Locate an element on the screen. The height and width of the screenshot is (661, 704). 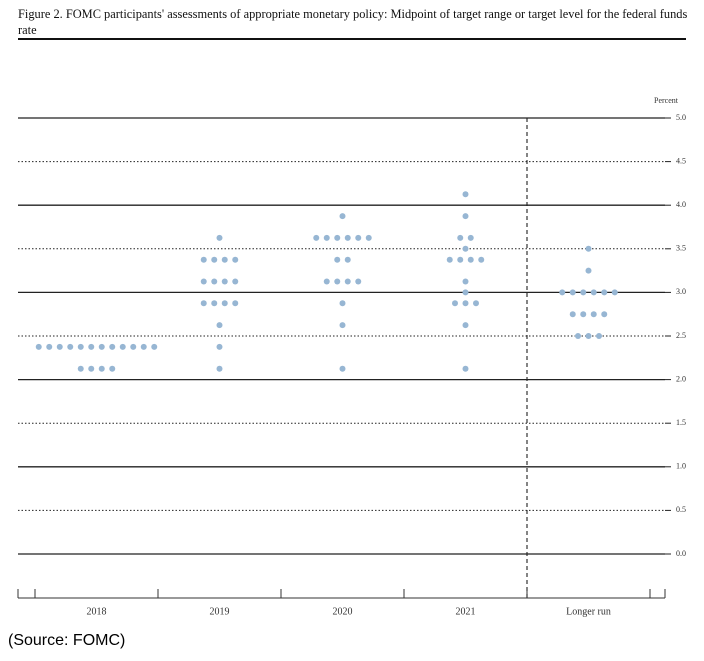
source-note: (Source: FOMC) is located at coordinates (67, 640).